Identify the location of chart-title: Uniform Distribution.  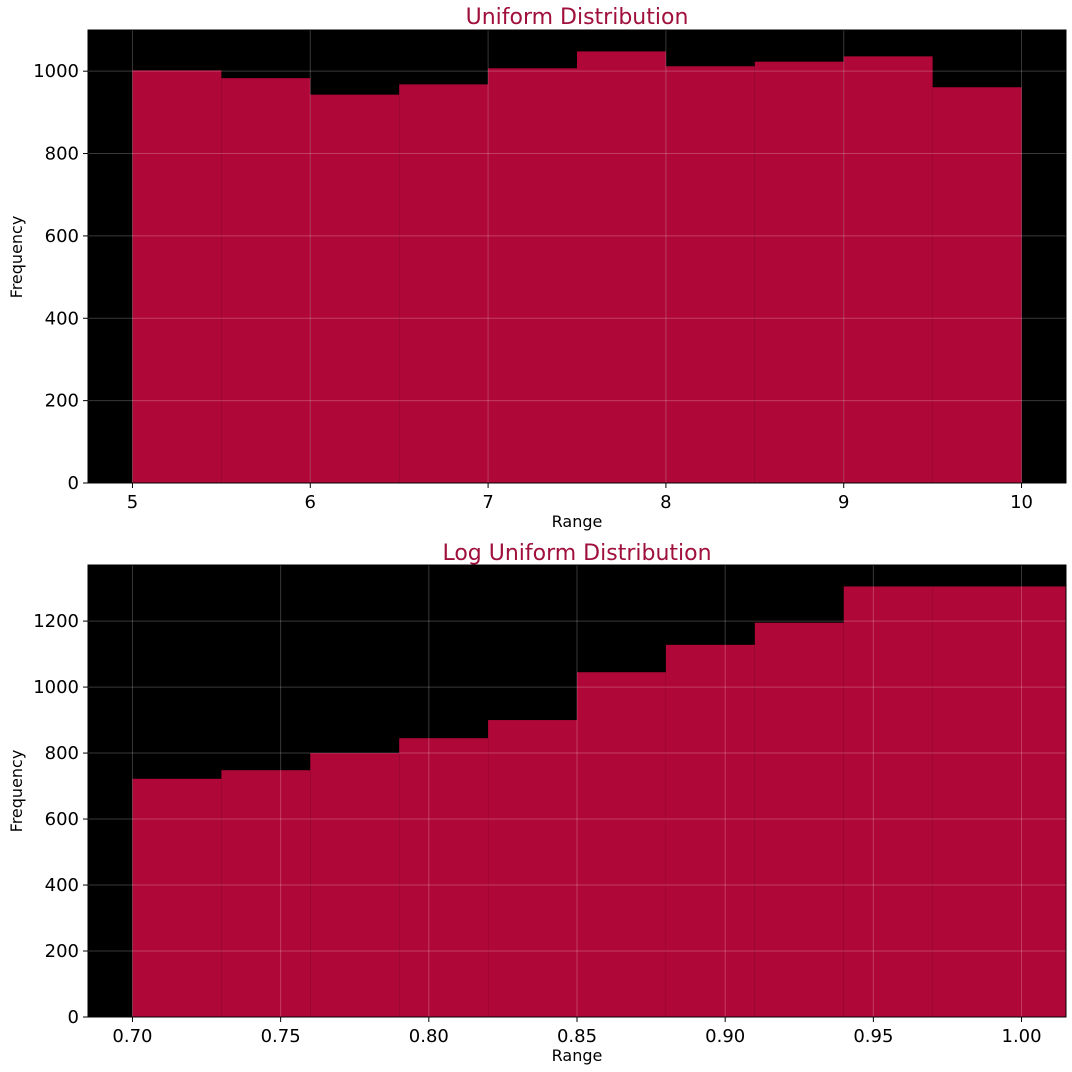
(577, 17).